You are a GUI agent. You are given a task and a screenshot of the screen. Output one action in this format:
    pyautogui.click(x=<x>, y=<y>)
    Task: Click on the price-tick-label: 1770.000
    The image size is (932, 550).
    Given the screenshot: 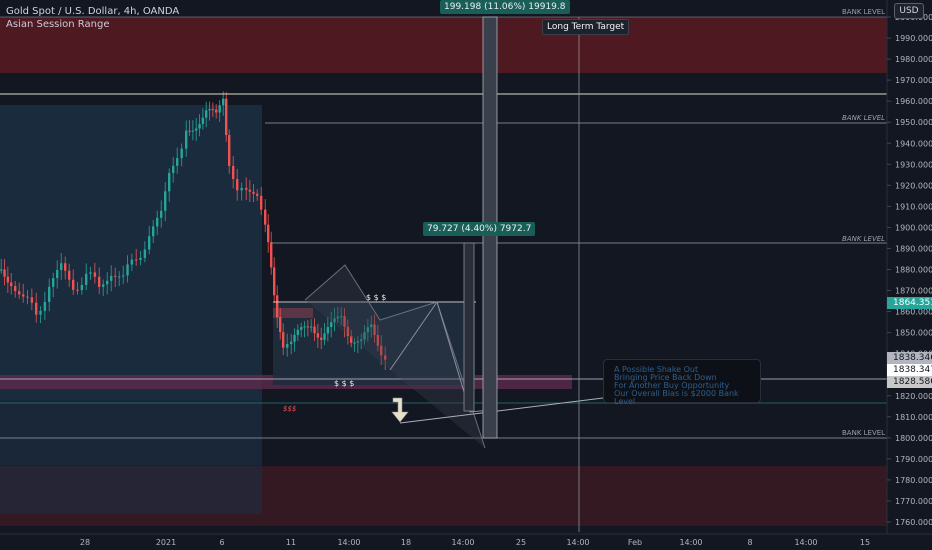 What is the action you would take?
    pyautogui.click(x=913, y=501)
    